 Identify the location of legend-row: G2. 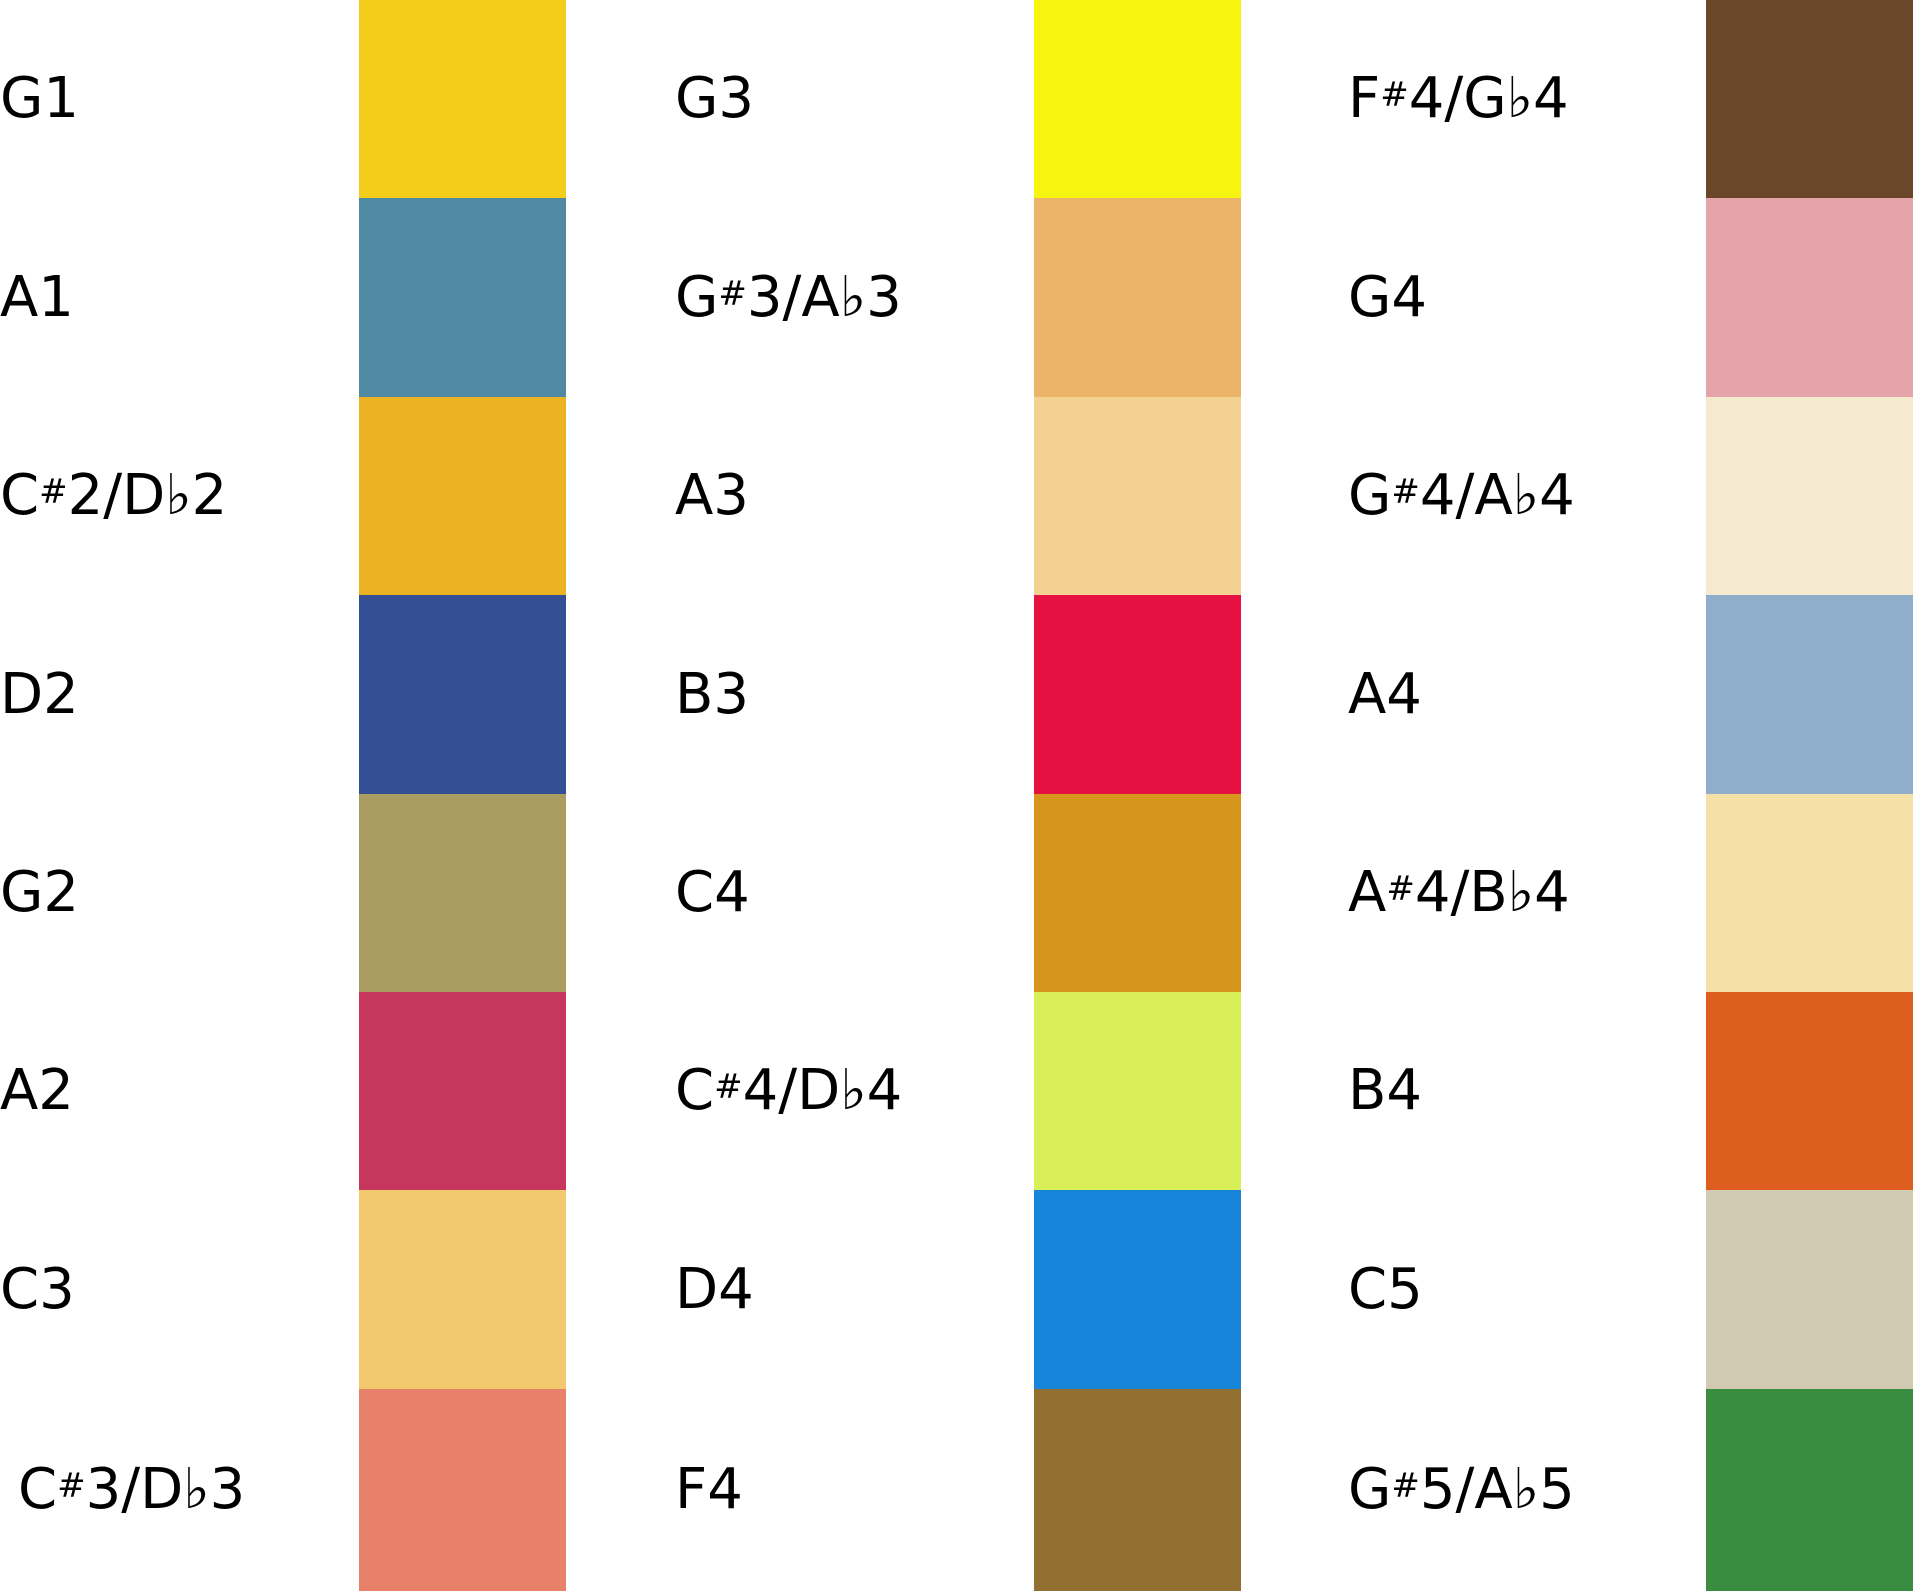
(956, 893).